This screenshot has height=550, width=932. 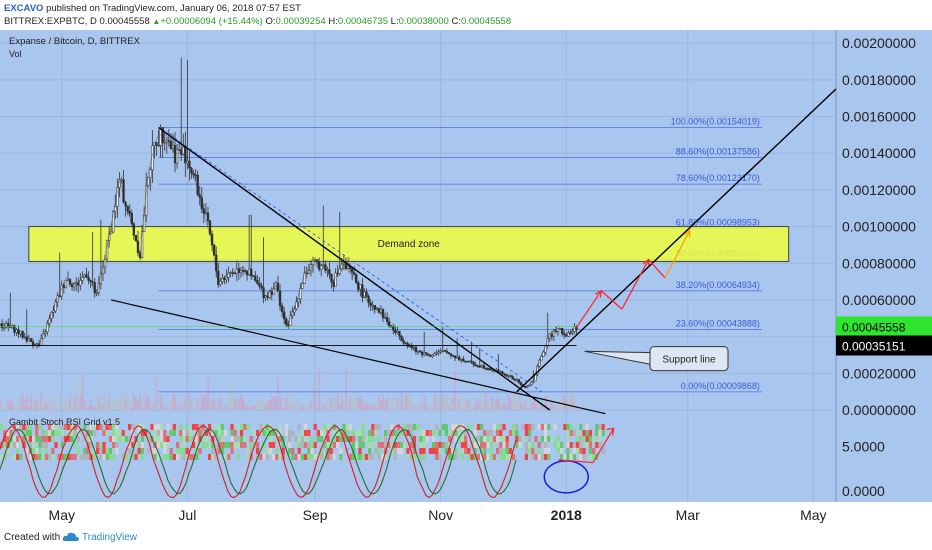 I want to click on fib-label-0: 100.00%(0.00154019), so click(x=715, y=122).